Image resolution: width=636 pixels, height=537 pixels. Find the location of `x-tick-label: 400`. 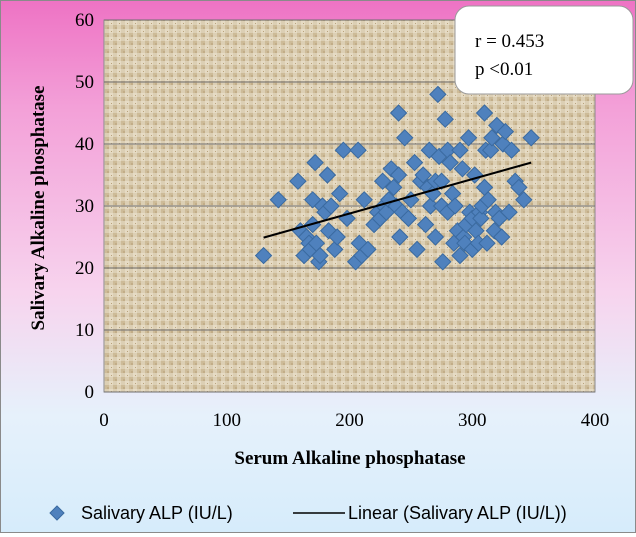

x-tick-label: 400 is located at coordinates (595, 420).